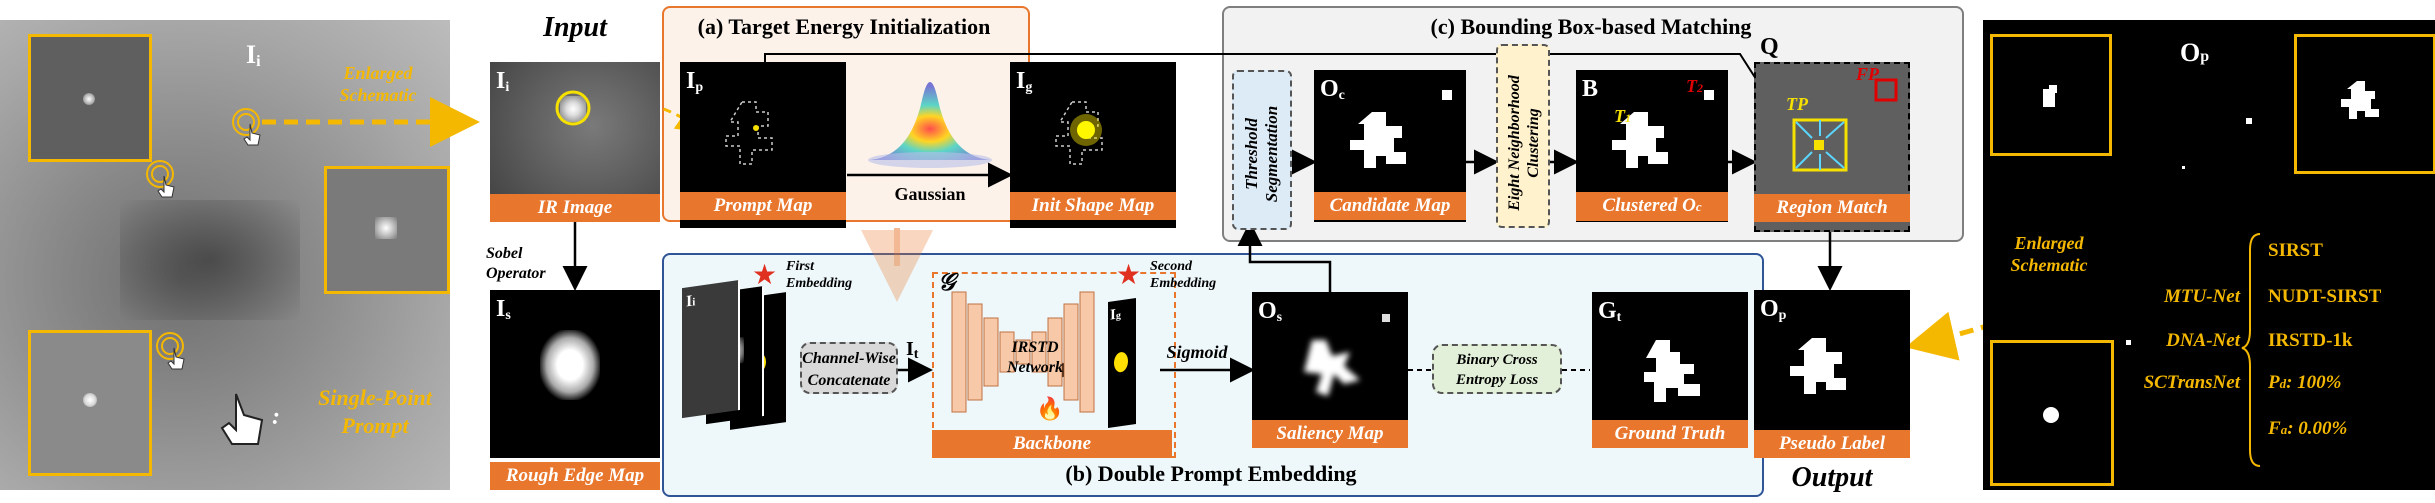 This screenshot has width=2435, height=503. Describe the element at coordinates (1197, 352) in the screenshot. I see `sigmoid-label: Sigmoid` at that location.